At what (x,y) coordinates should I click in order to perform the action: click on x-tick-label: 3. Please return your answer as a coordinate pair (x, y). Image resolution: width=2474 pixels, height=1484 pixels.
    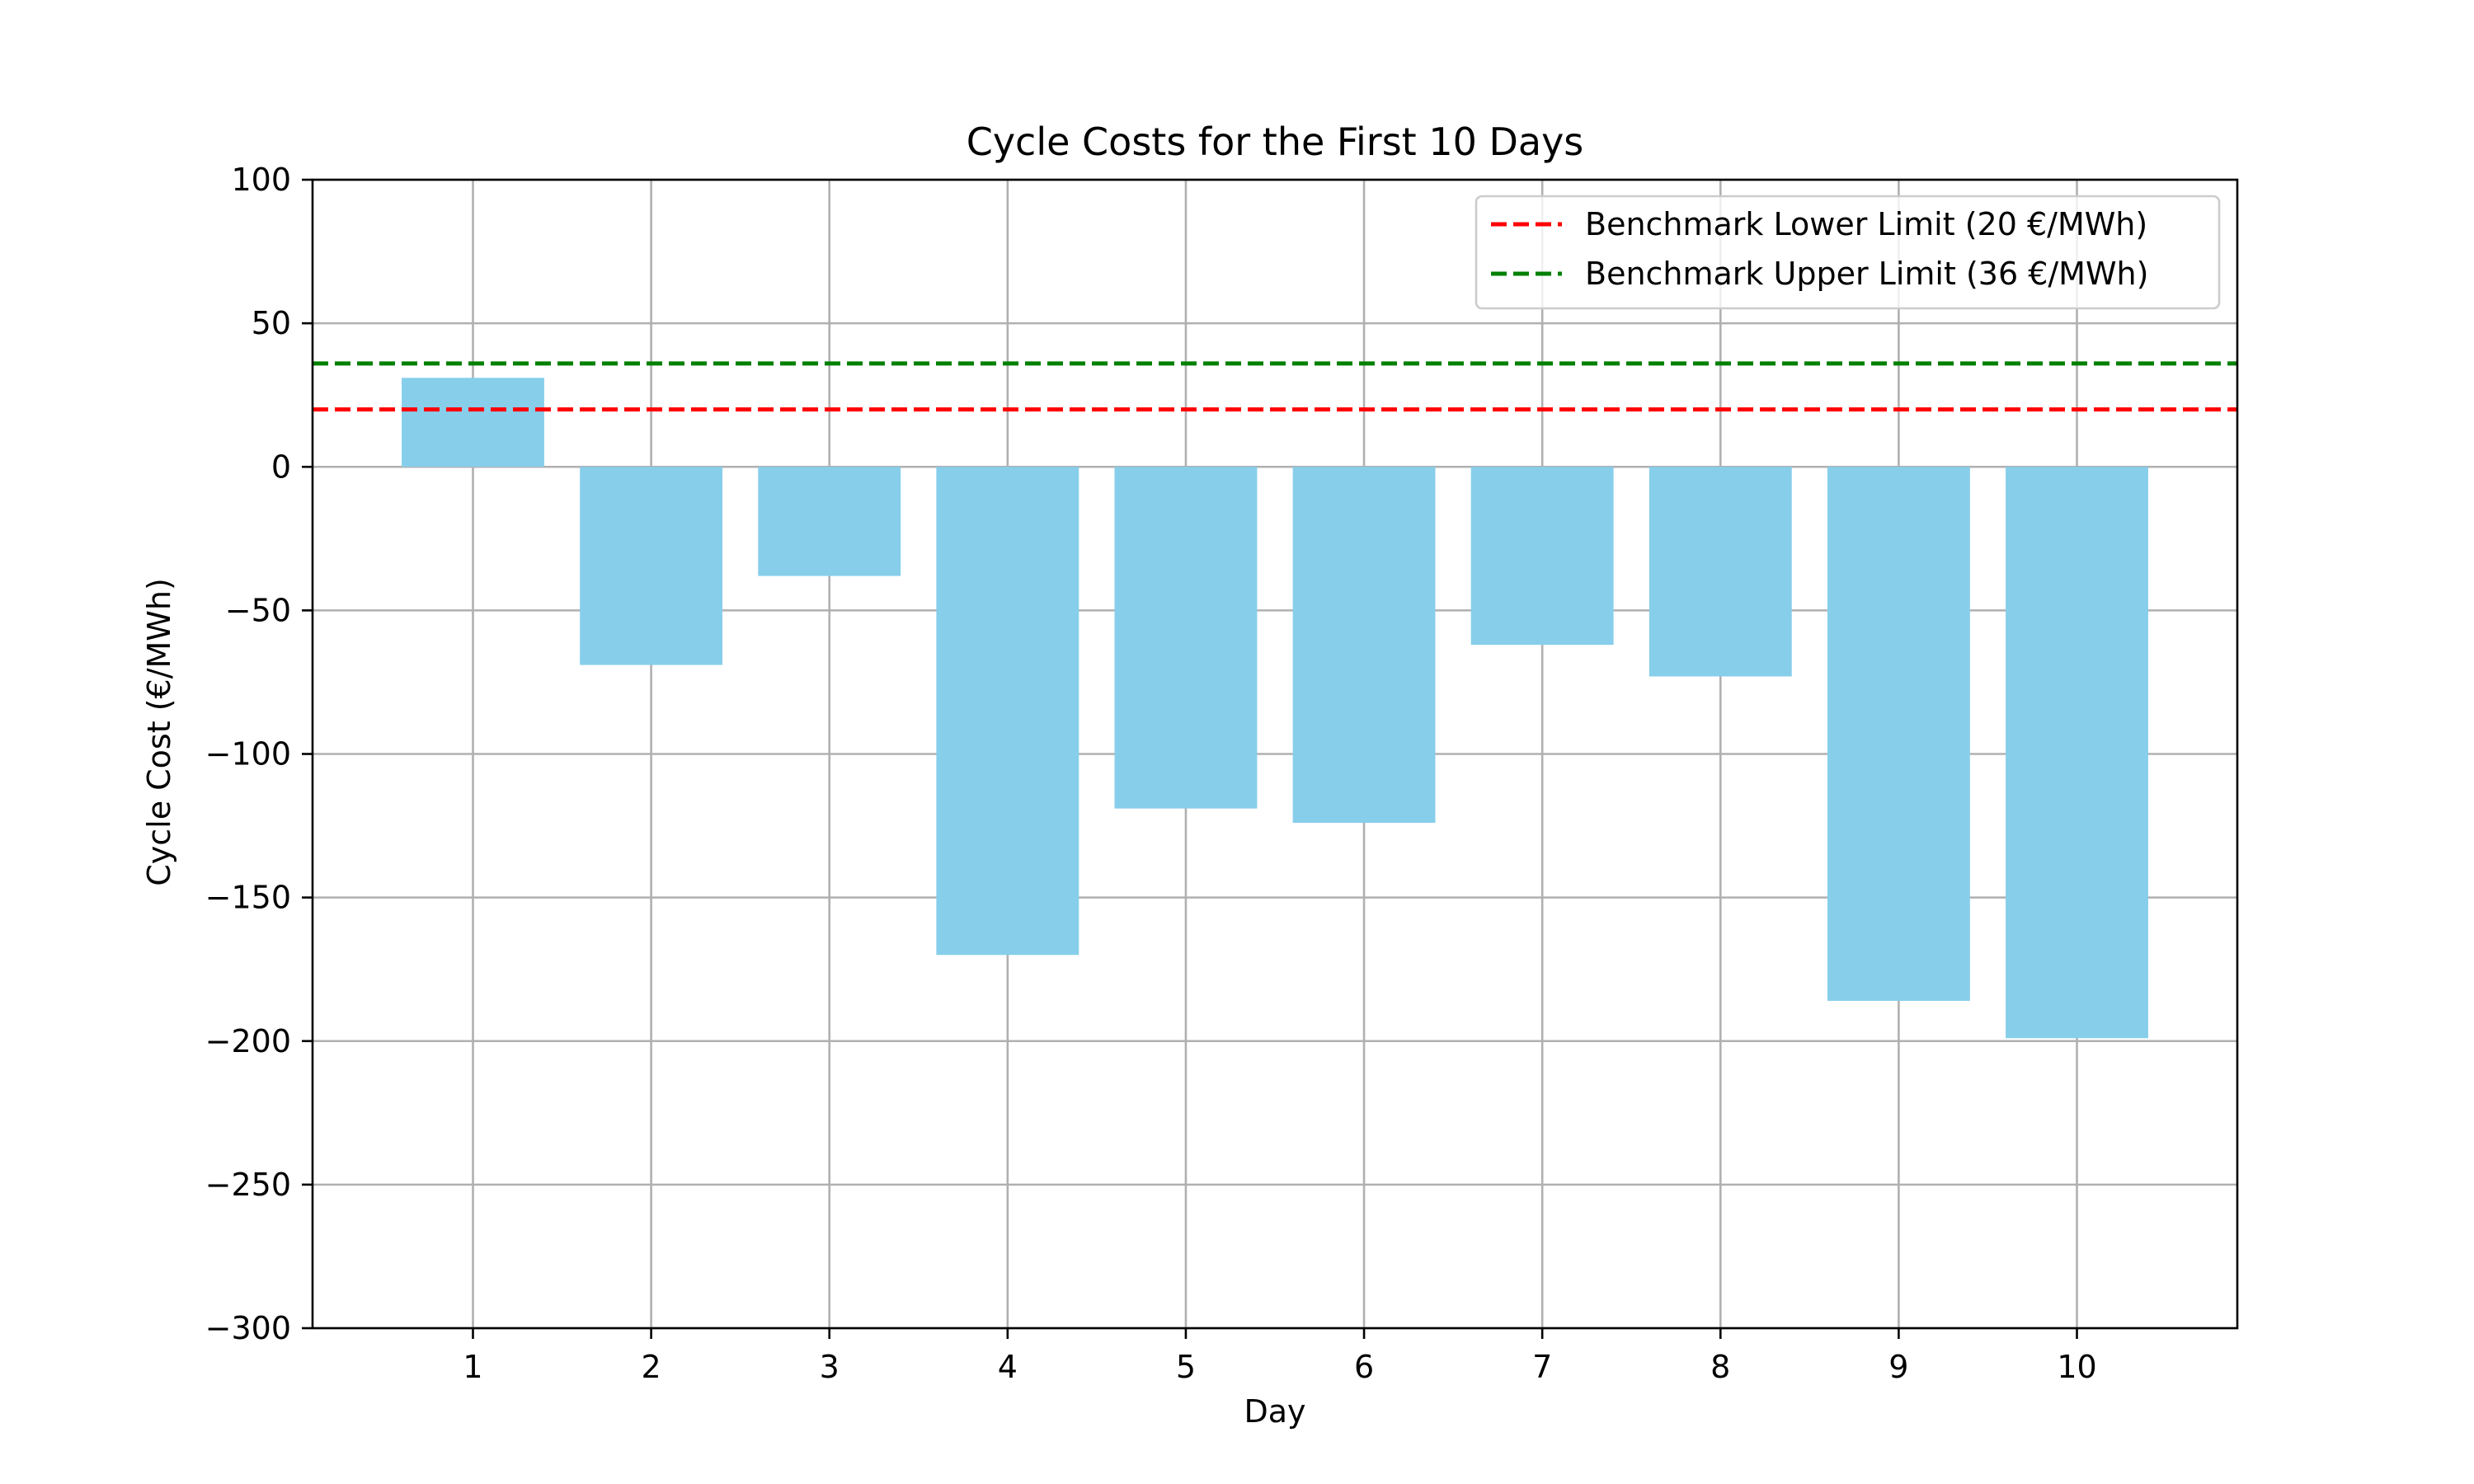
    Looking at the image, I should click on (830, 1367).